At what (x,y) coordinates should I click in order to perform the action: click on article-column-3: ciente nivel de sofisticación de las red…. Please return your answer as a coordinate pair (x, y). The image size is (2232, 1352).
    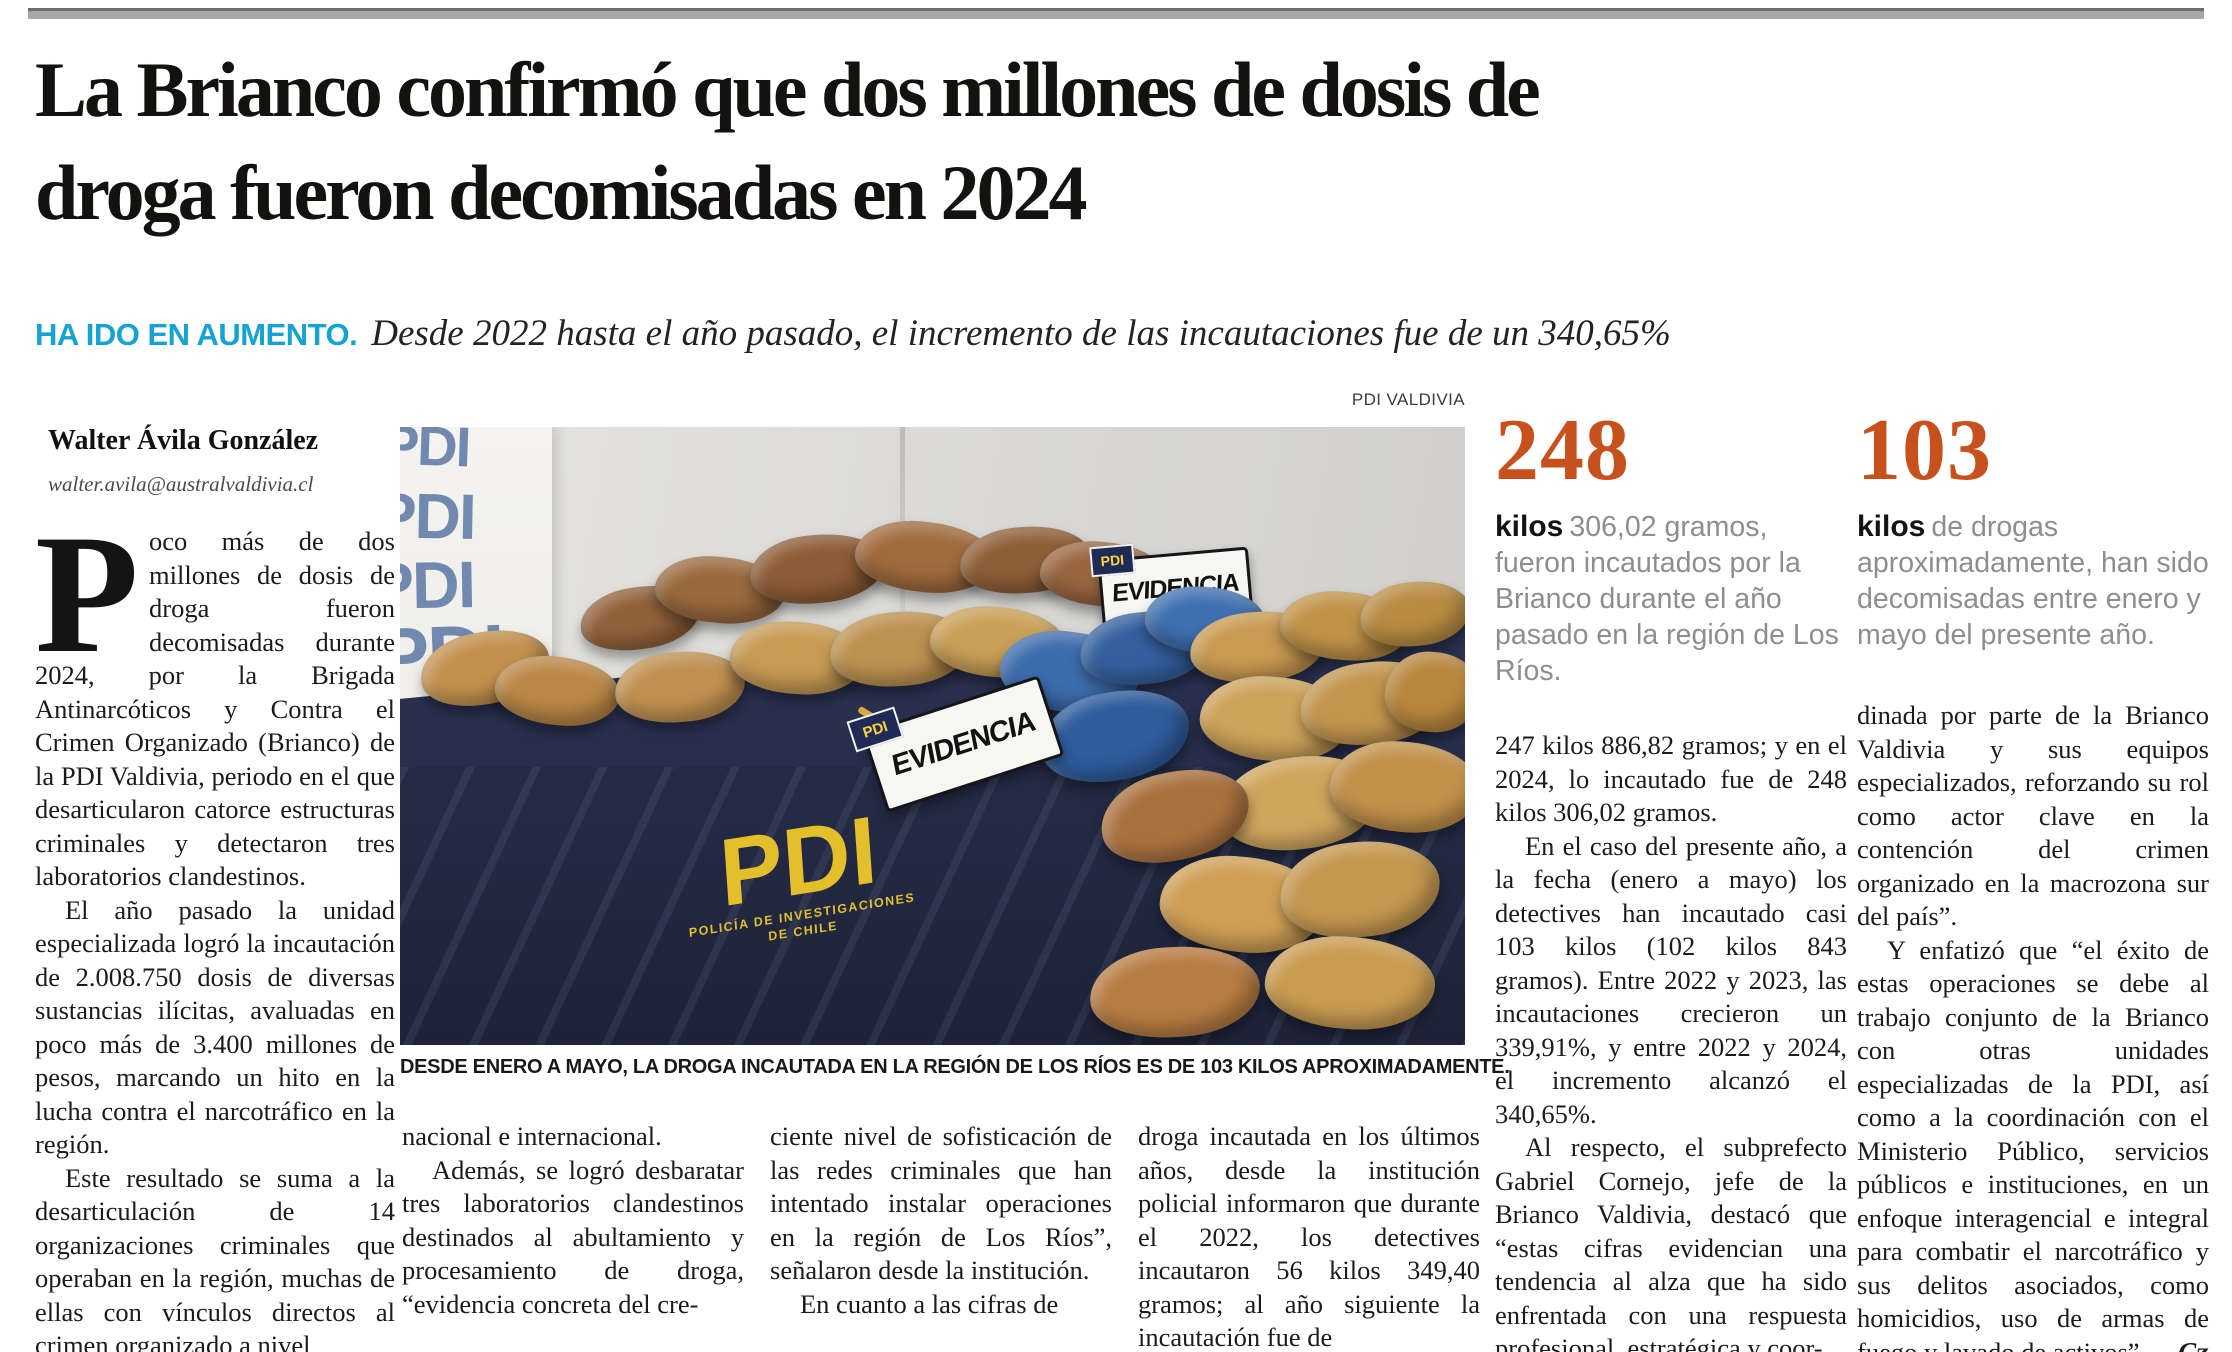
    Looking at the image, I should click on (941, 1220).